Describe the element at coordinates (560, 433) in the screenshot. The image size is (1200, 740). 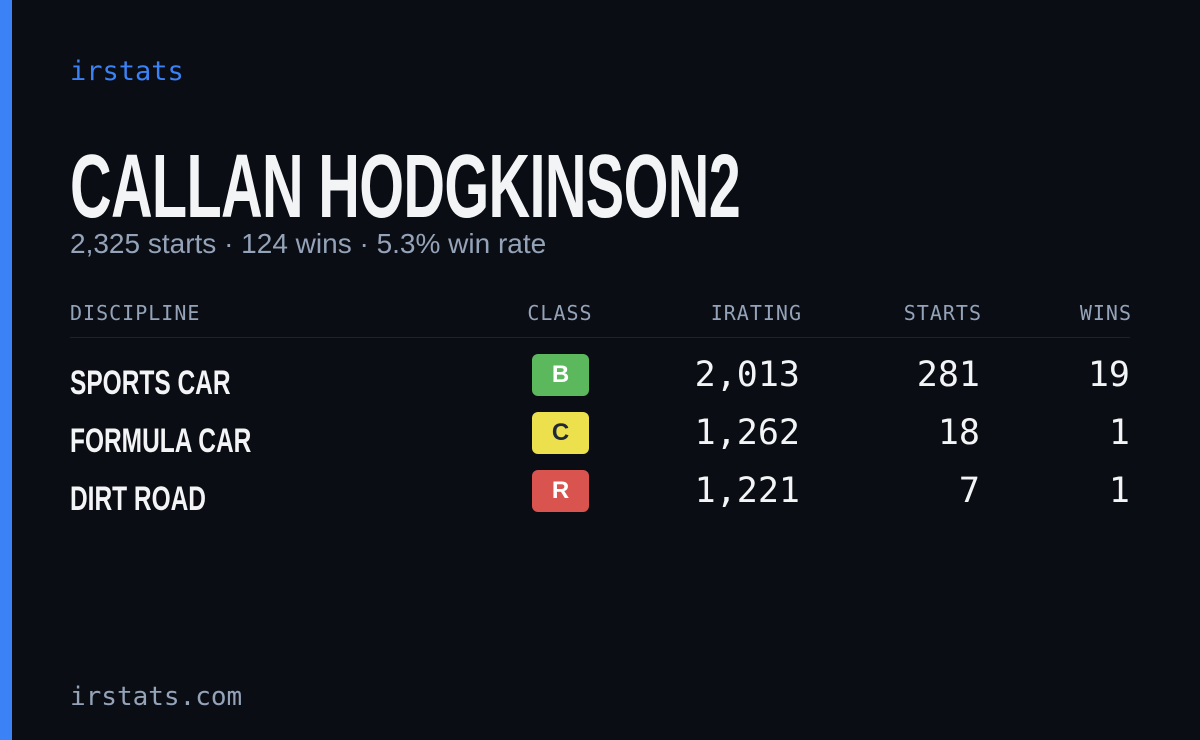
I see `class-badge: C` at that location.